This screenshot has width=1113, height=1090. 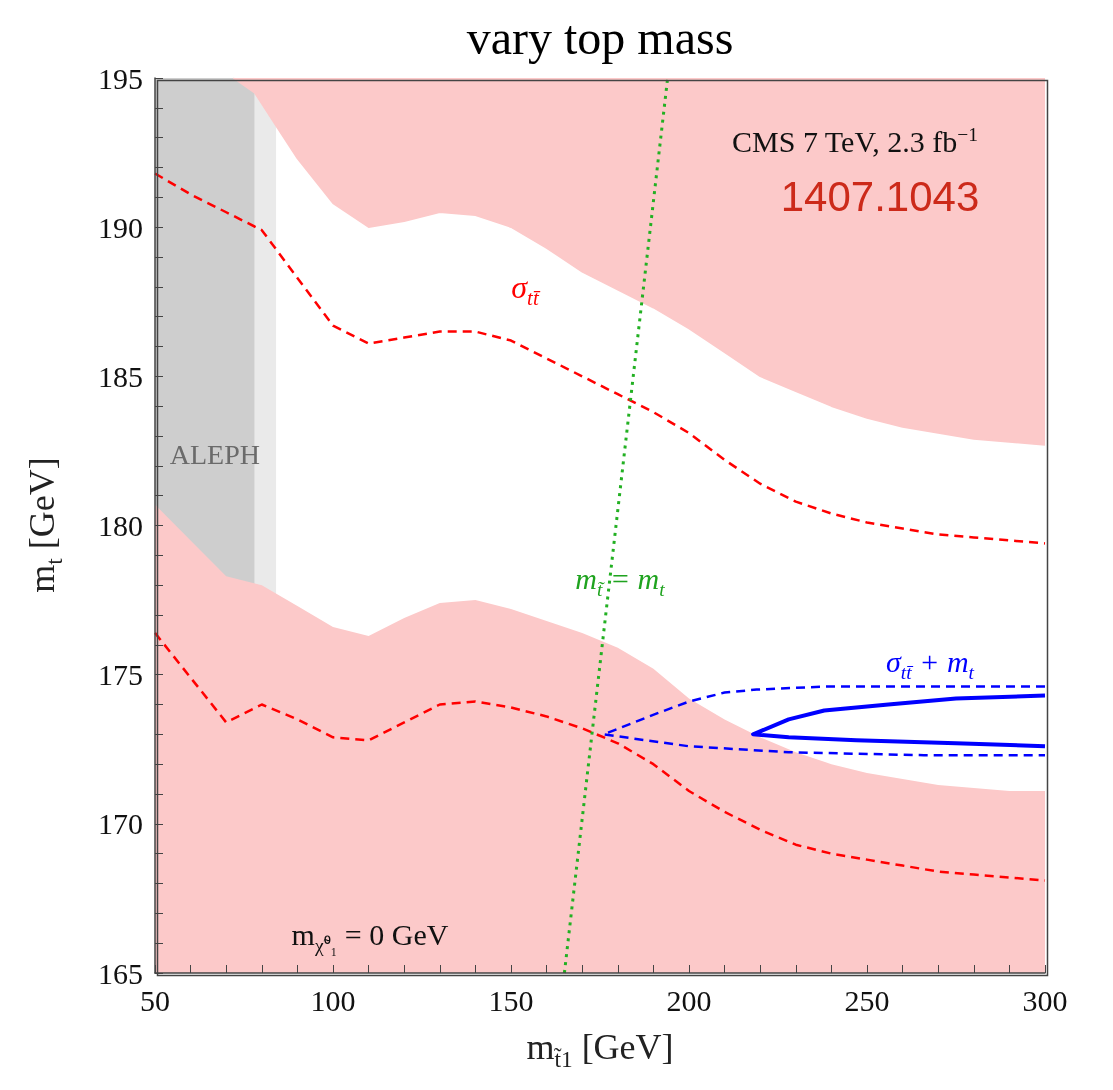 What do you see at coordinates (880, 196) in the screenshot?
I see `annotation: 1407.1043` at bounding box center [880, 196].